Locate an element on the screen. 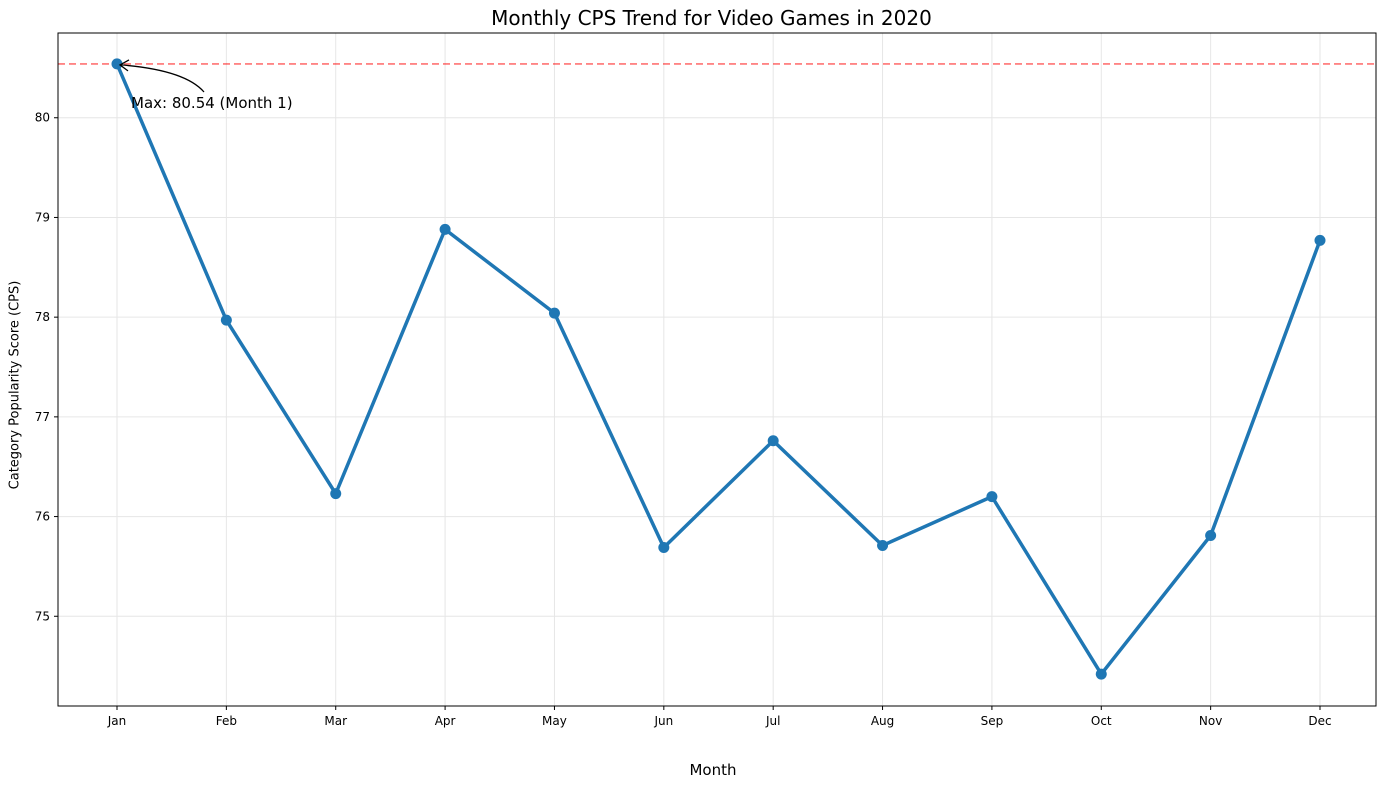  x-tick-label: Feb is located at coordinates (226, 721).